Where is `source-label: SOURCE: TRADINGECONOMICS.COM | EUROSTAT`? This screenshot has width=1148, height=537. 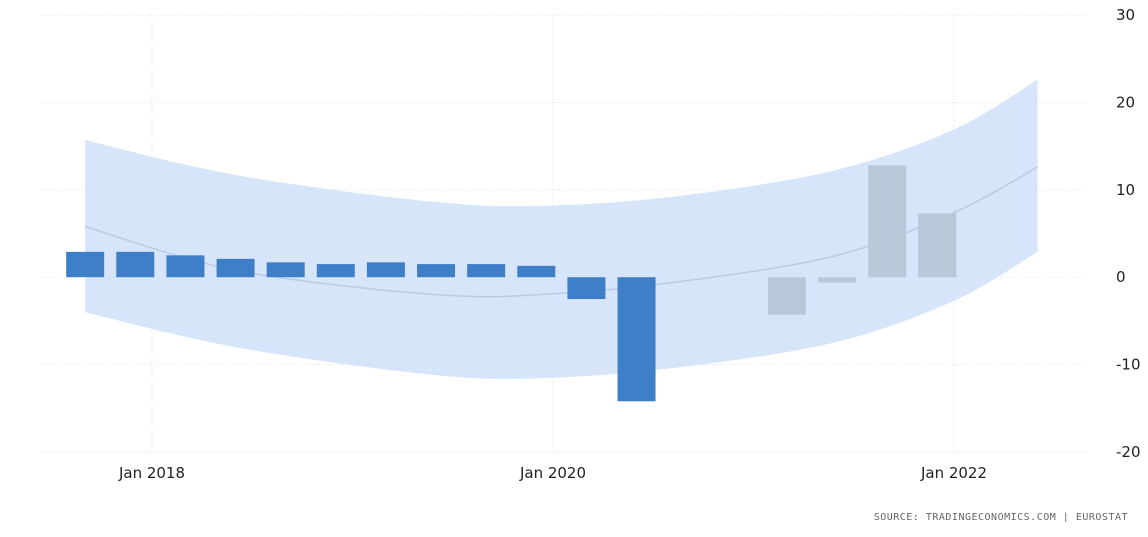 source-label: SOURCE: TRADINGECONOMICS.COM | EUROSTAT is located at coordinates (1001, 517).